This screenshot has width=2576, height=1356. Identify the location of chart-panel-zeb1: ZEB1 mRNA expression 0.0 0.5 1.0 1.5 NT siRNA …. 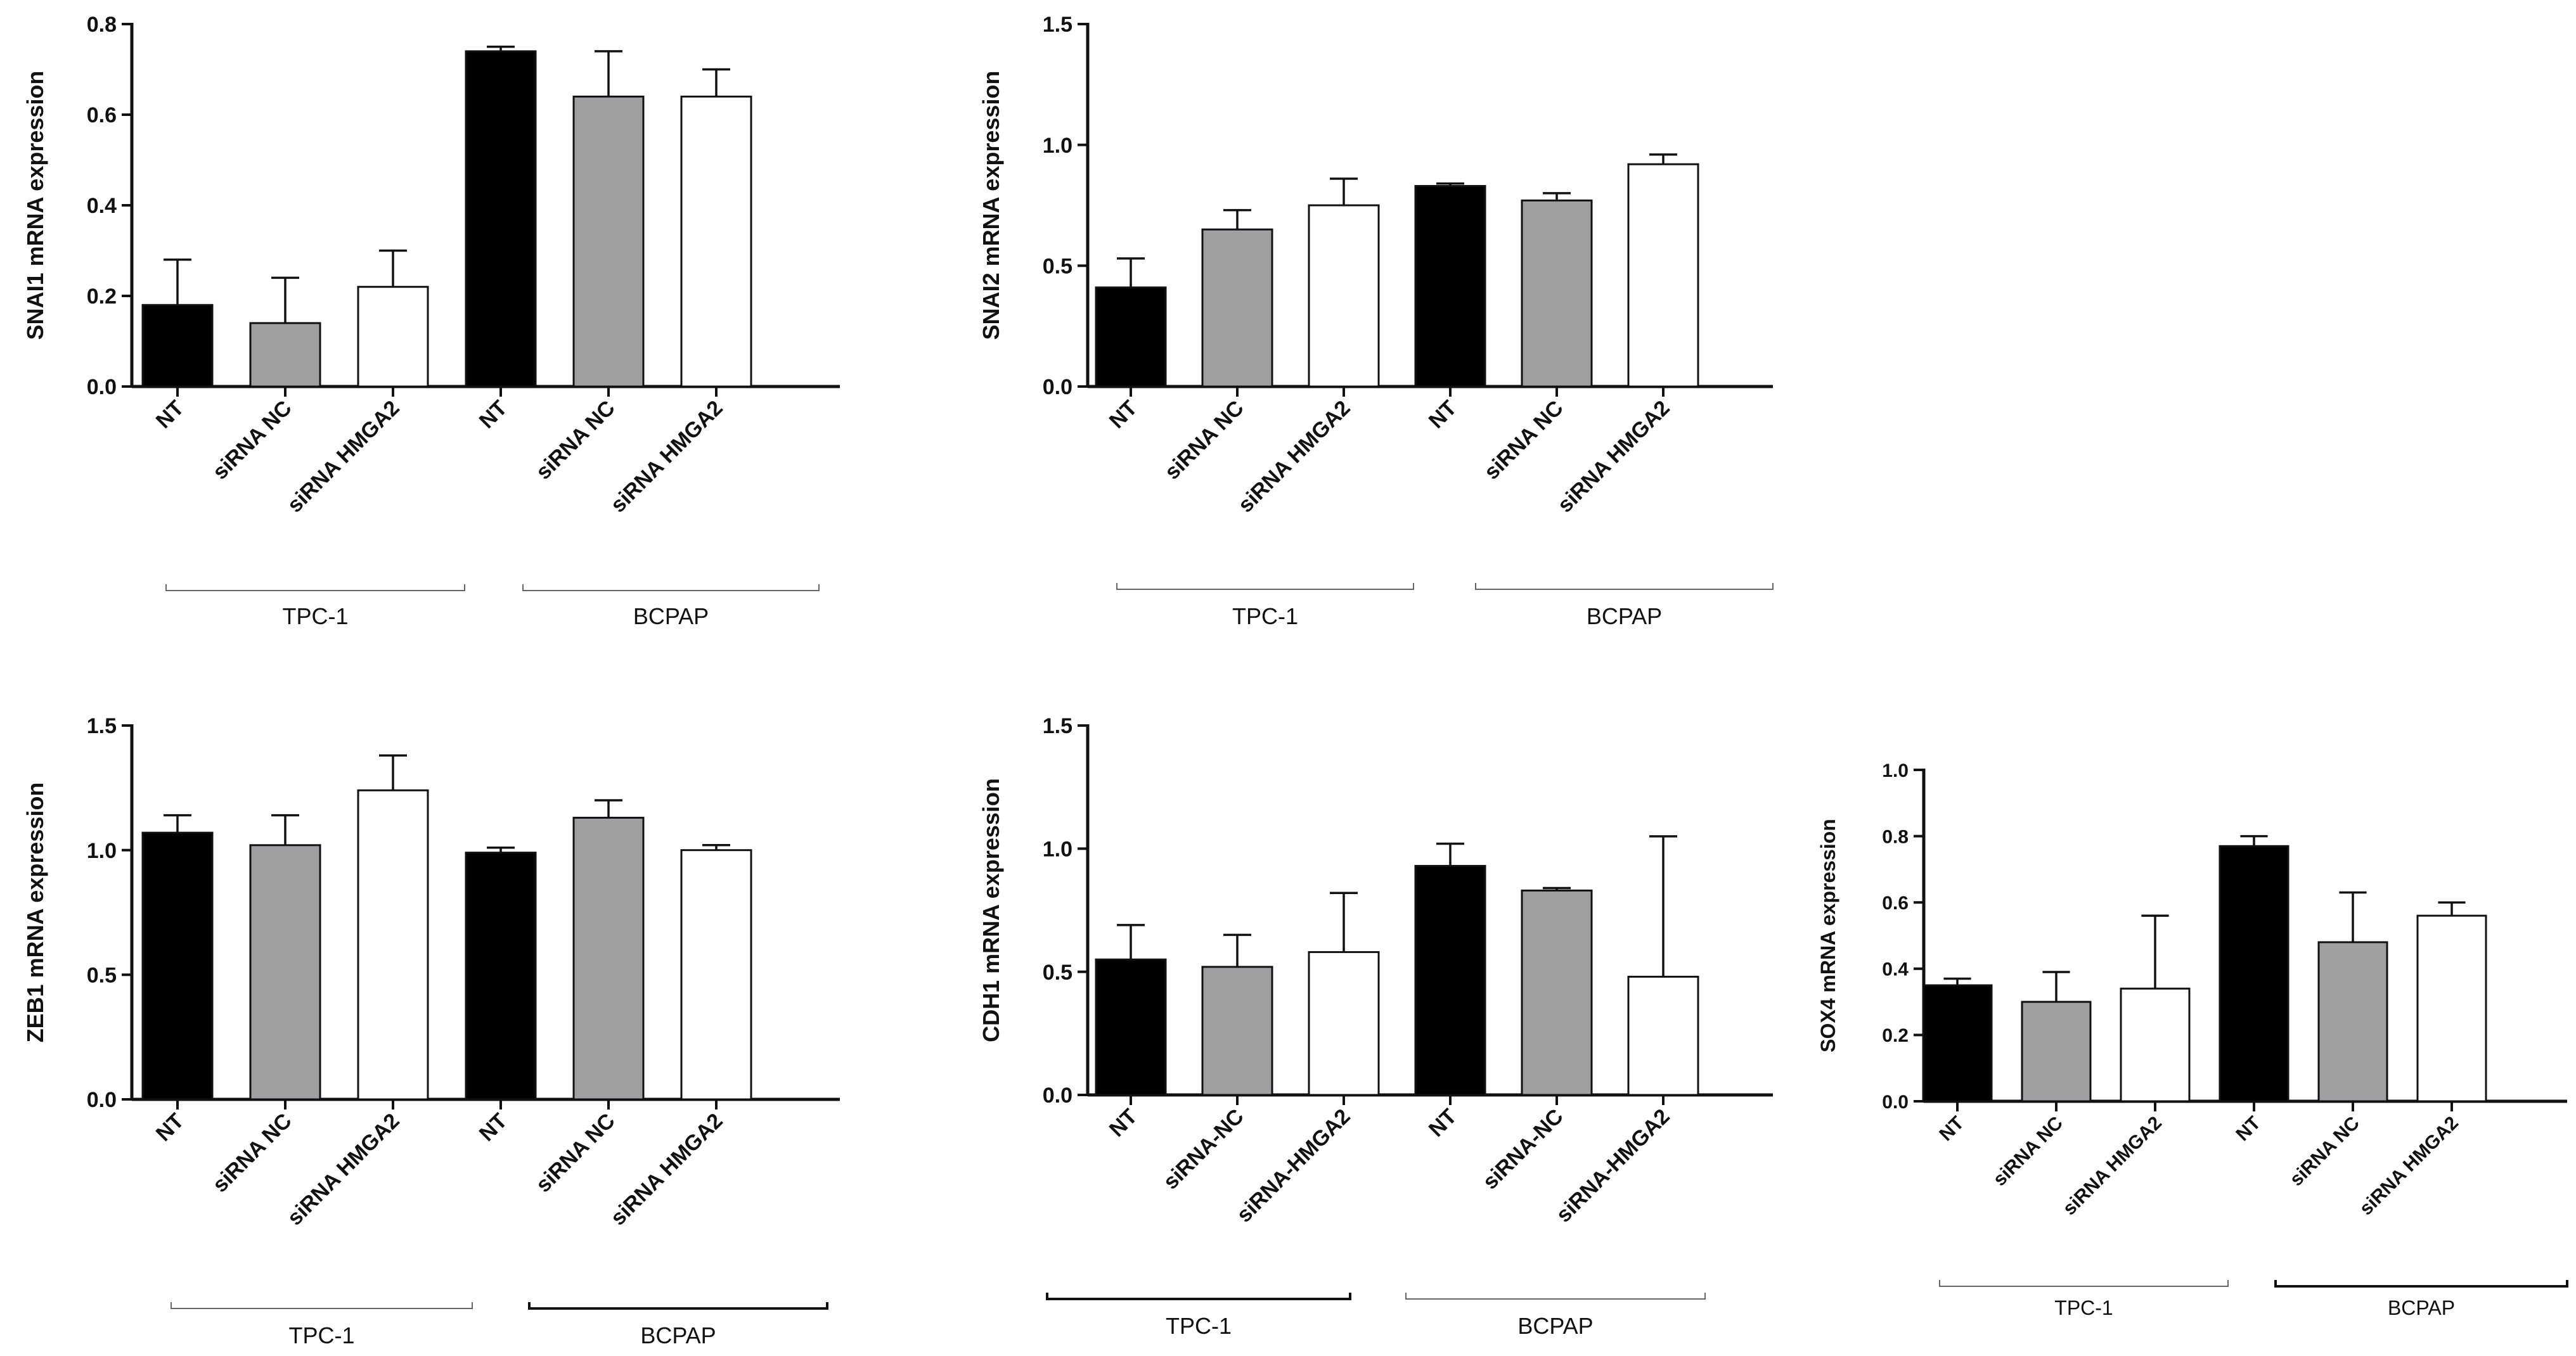
(431, 1031).